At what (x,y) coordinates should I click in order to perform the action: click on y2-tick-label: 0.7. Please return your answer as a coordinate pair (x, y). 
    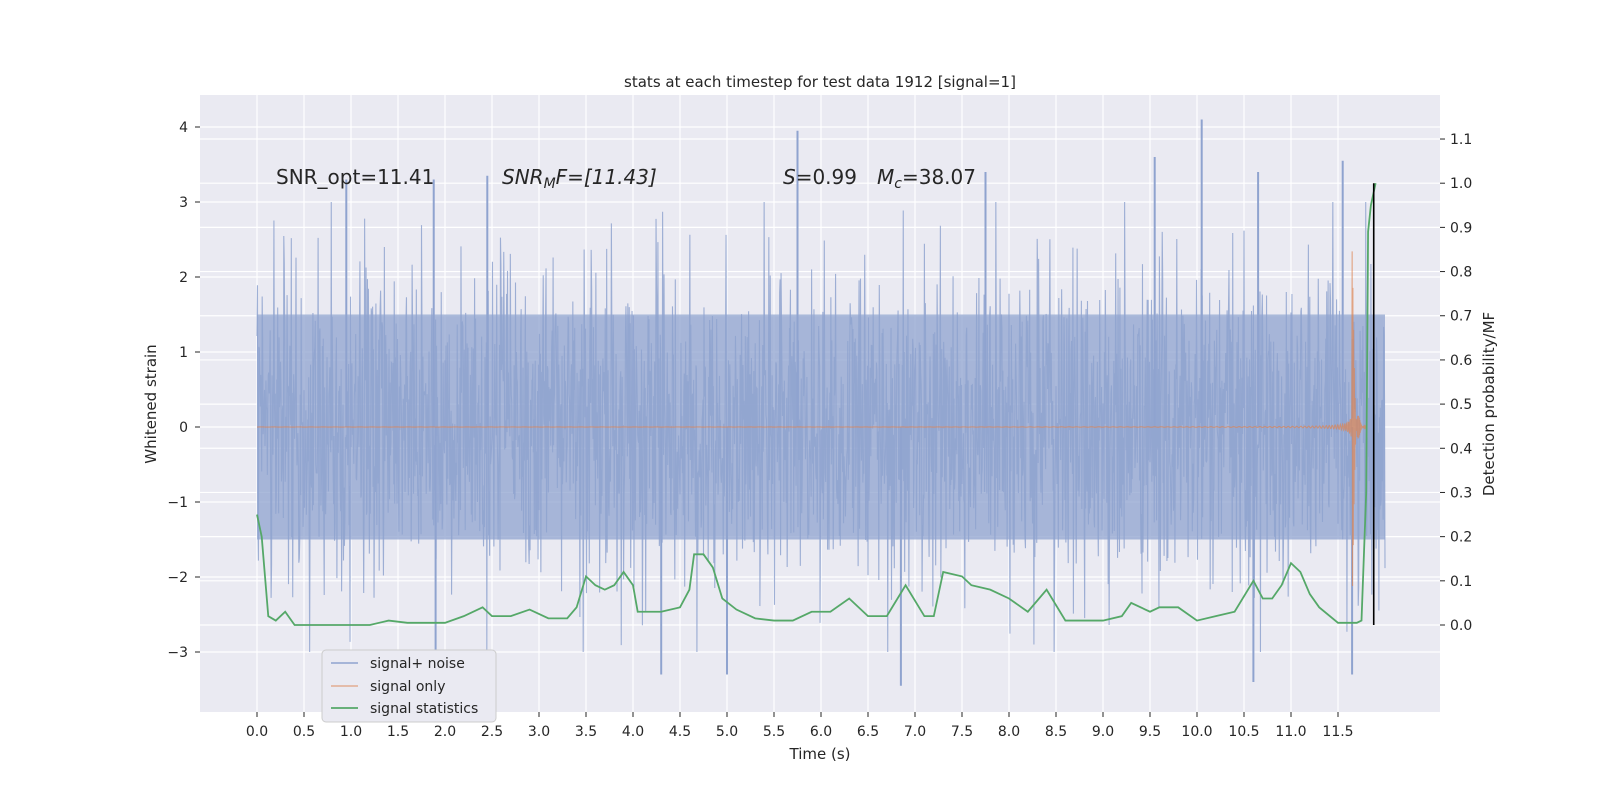
    Looking at the image, I should click on (1461, 317).